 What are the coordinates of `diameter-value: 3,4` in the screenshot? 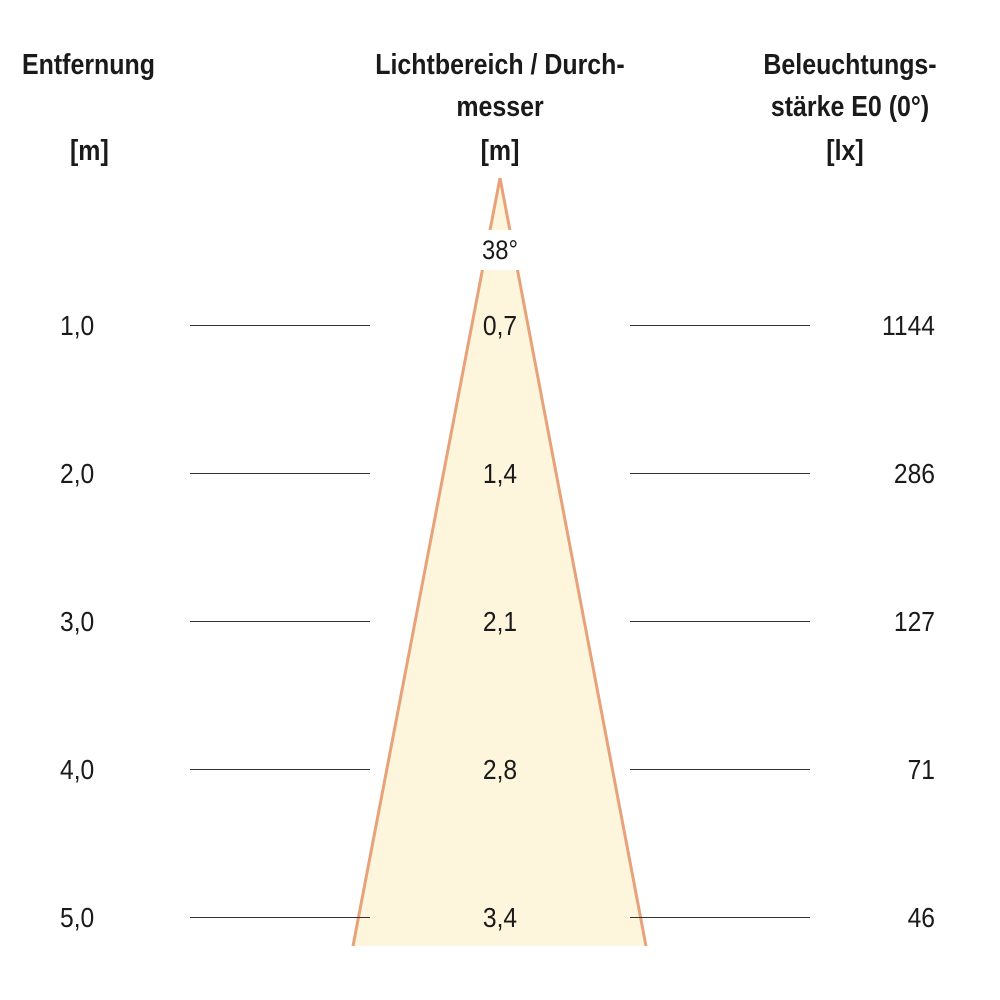 It's located at (500, 917).